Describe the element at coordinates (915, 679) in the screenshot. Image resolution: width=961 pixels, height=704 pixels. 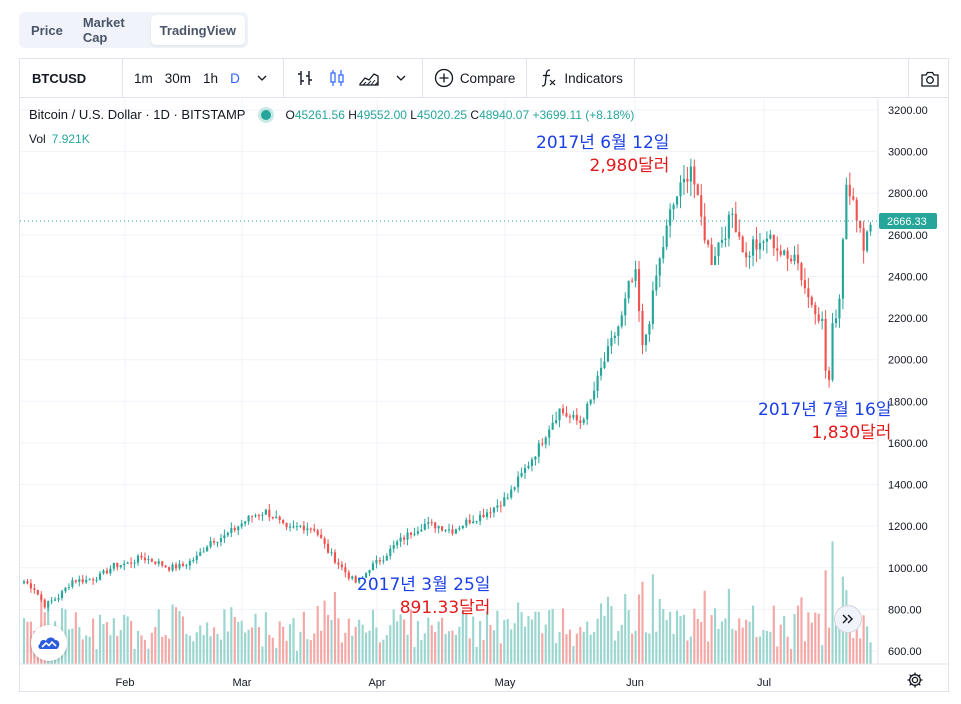
I see `chart-settings-button` at that location.